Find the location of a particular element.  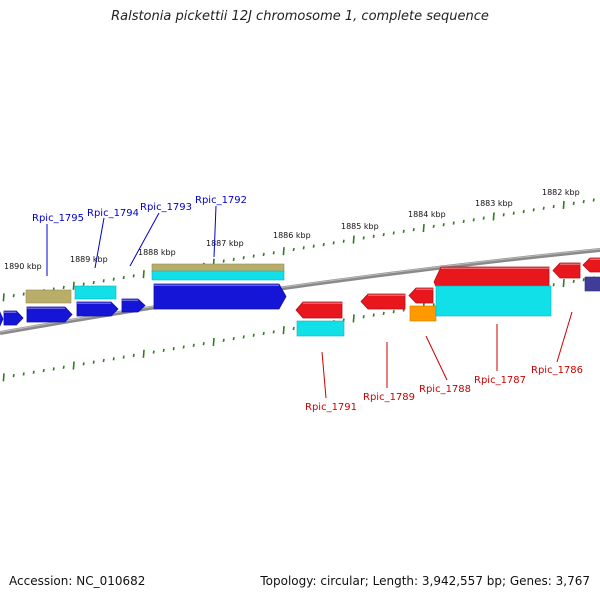

chromosome-backbone is located at coordinates (300, 291).